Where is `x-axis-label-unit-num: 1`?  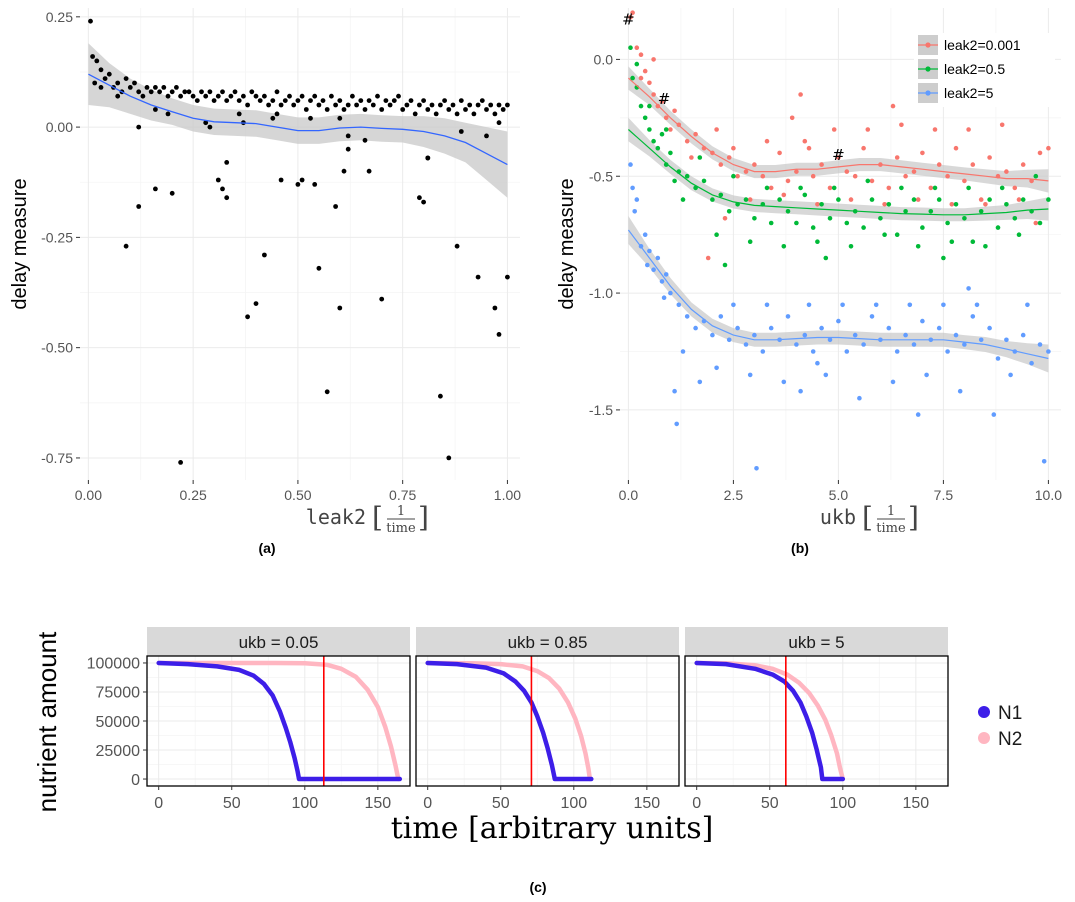 x-axis-label-unit-num: 1 is located at coordinates (401, 511).